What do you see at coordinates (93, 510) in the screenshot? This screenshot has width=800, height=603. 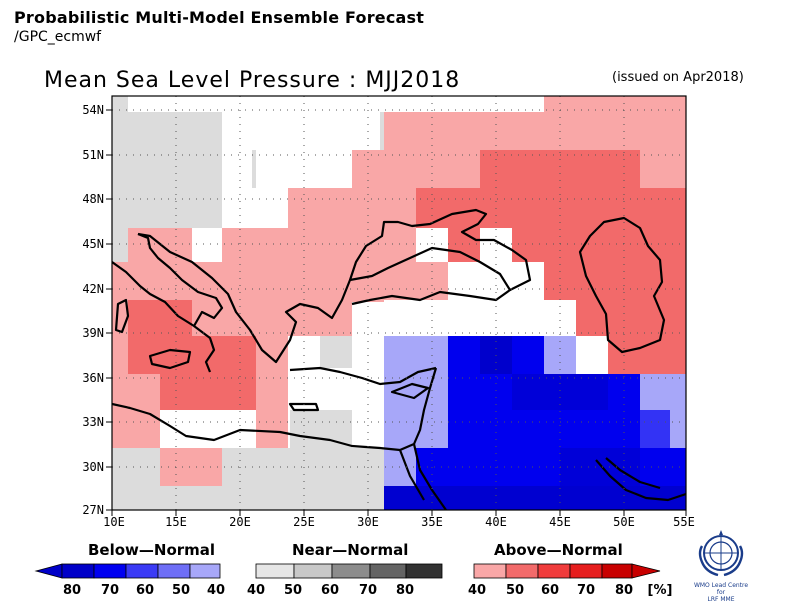 I see `lat-label: 27N` at bounding box center [93, 510].